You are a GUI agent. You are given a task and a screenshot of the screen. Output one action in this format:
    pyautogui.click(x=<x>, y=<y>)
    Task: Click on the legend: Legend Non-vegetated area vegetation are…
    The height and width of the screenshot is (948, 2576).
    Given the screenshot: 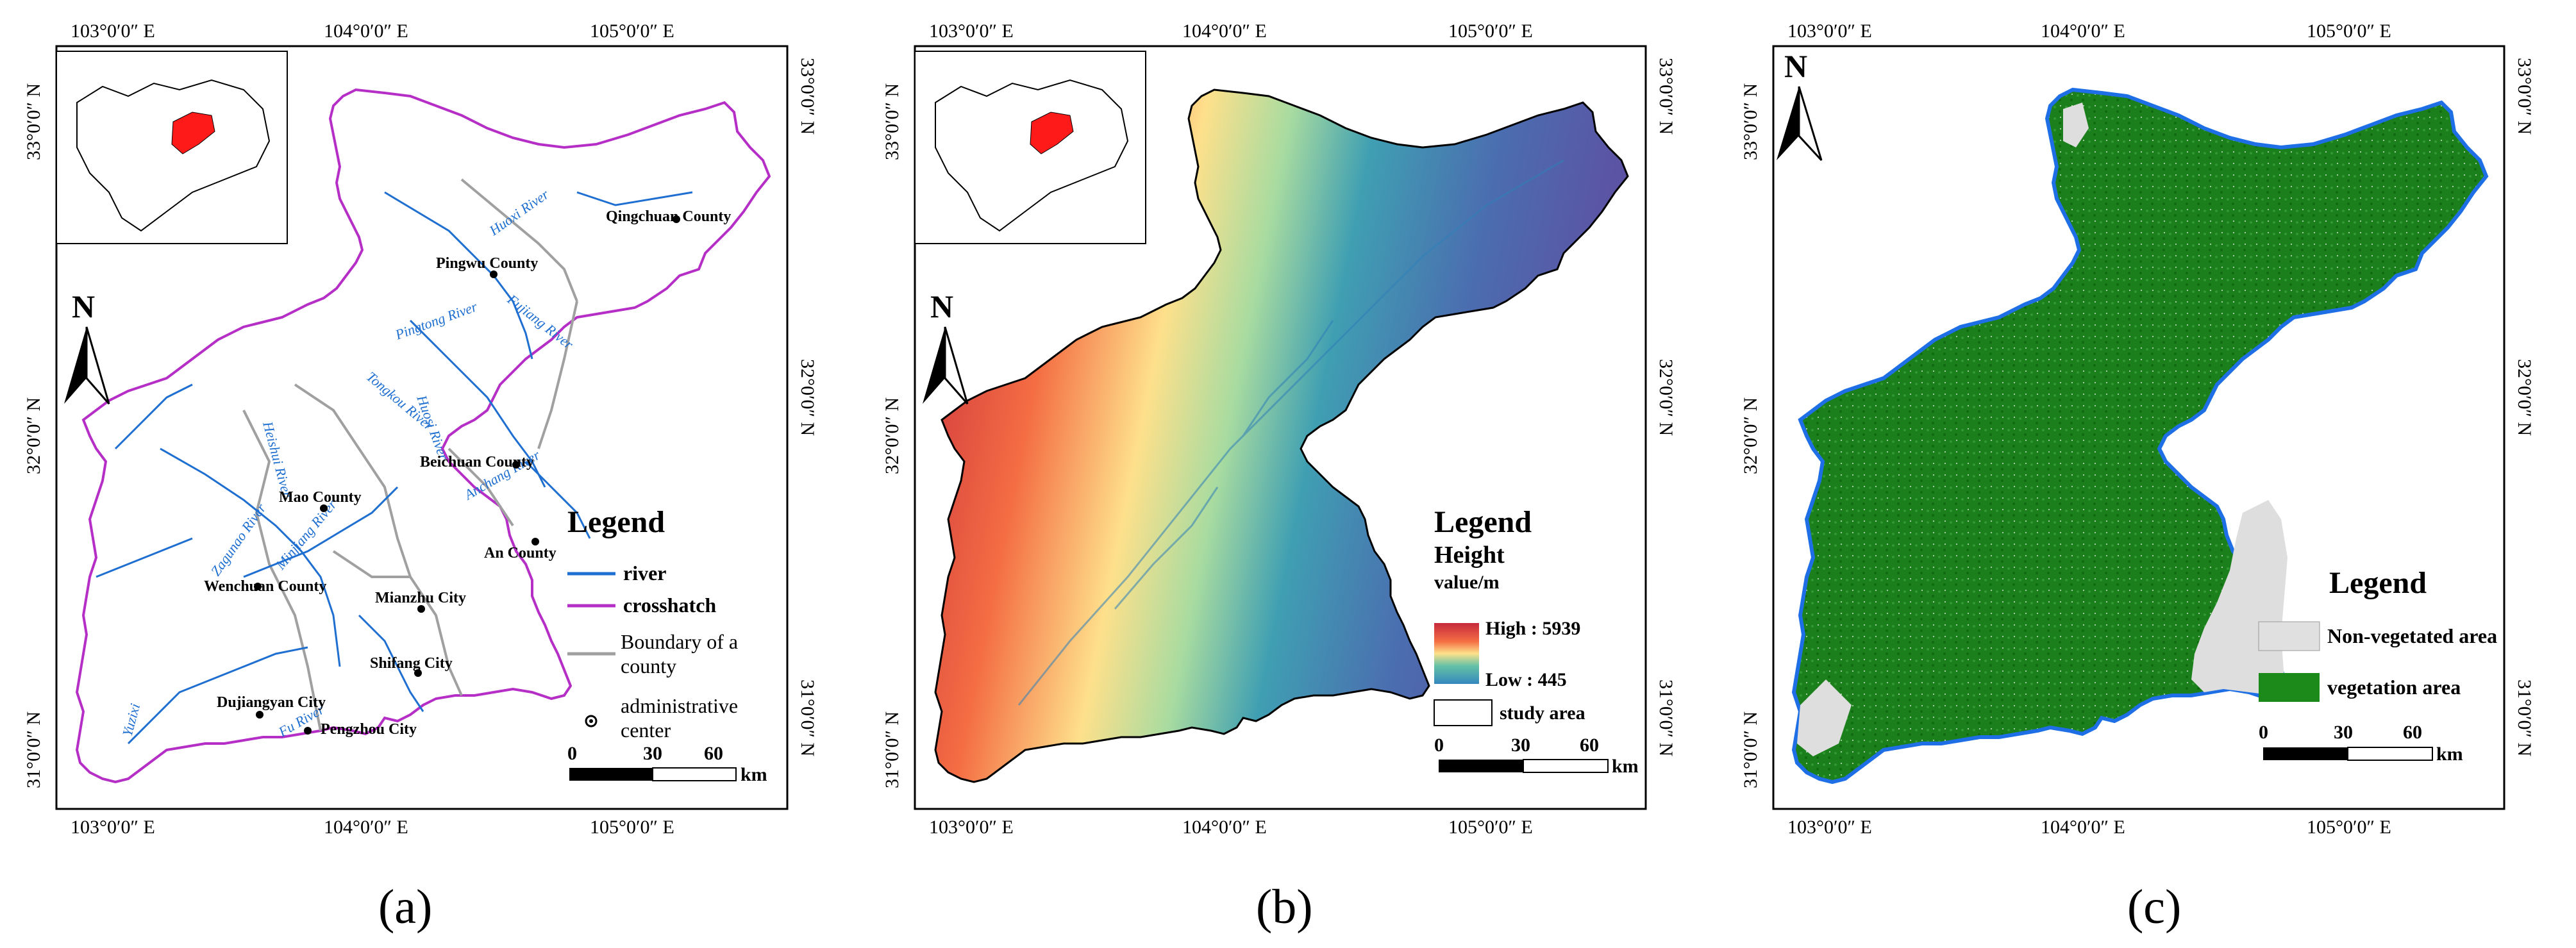 What is the action you would take?
    pyautogui.click(x=2377, y=634)
    